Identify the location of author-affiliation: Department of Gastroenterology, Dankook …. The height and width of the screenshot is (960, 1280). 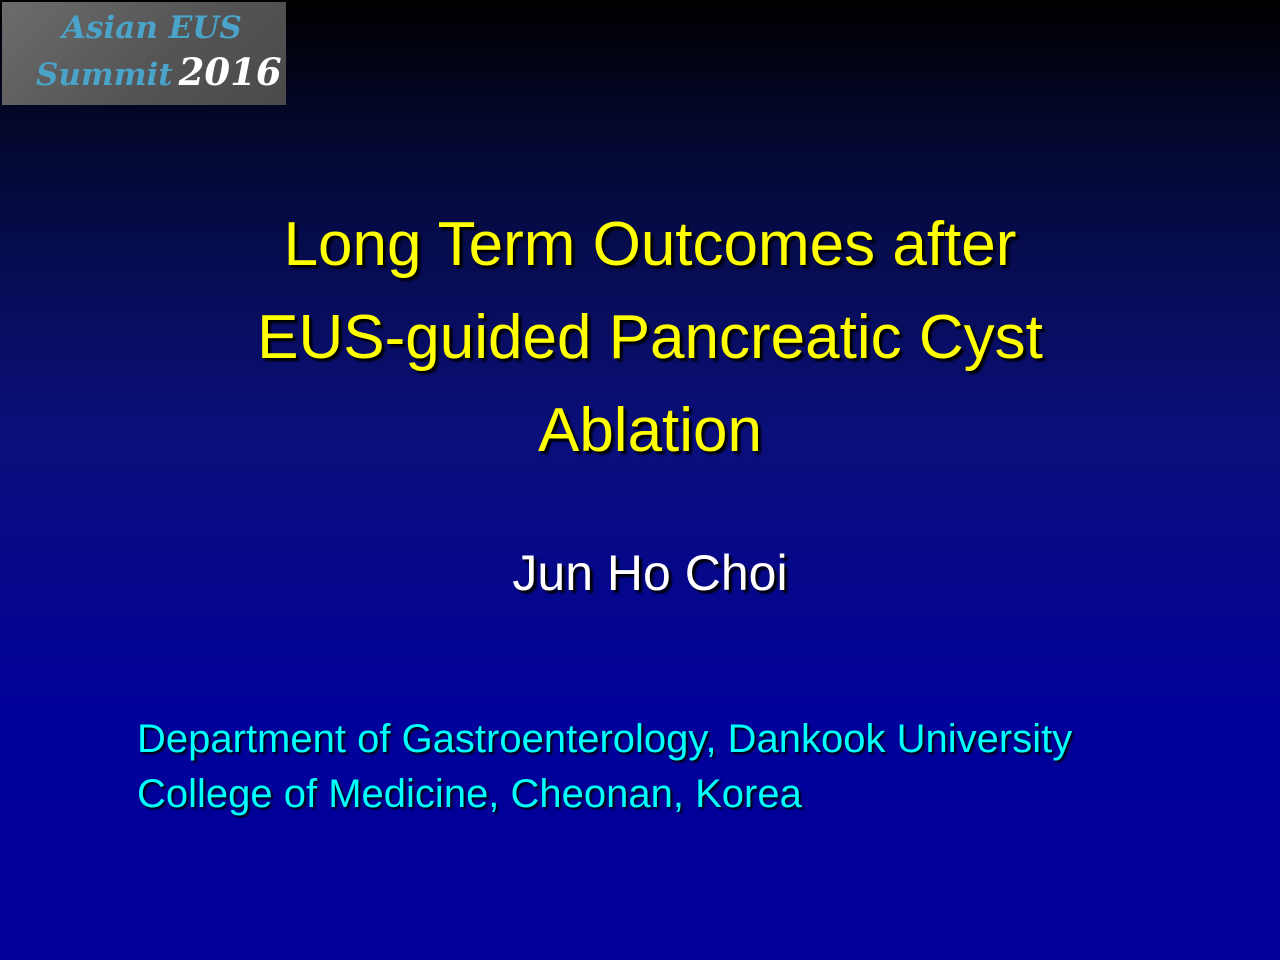
(702, 767).